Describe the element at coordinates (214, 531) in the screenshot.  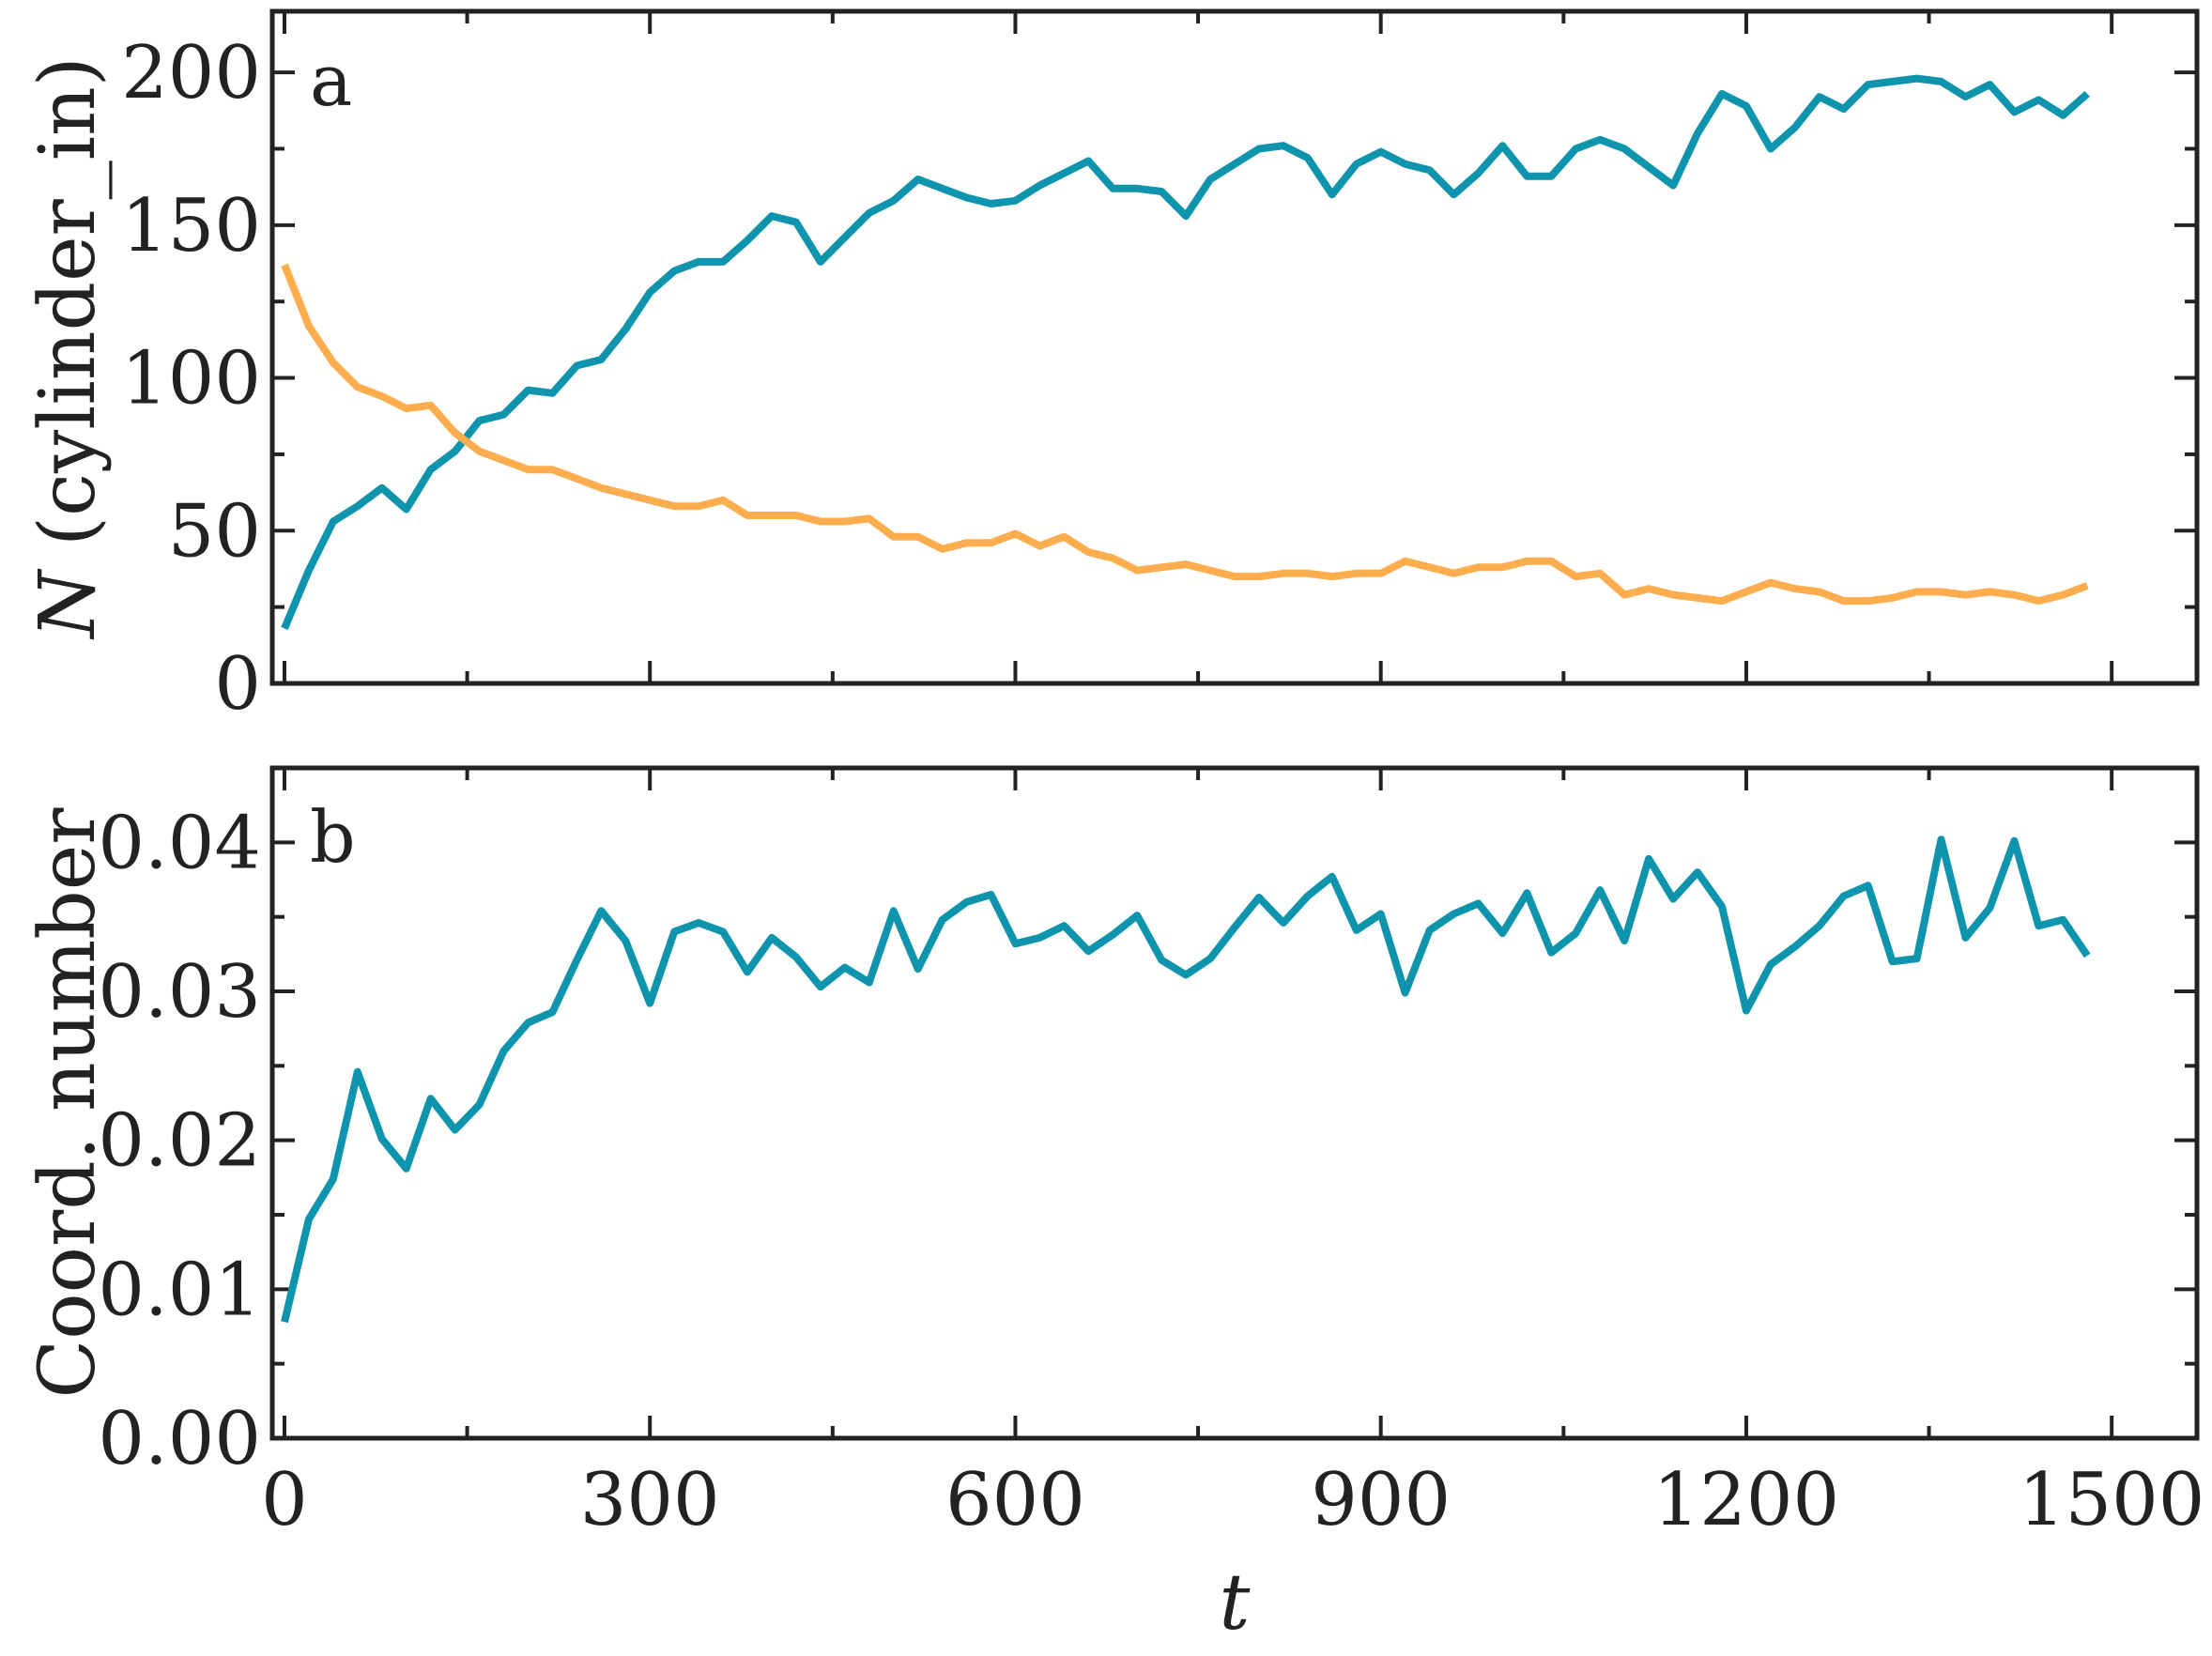
I see `panel-a-y-tick-label: 50` at that location.